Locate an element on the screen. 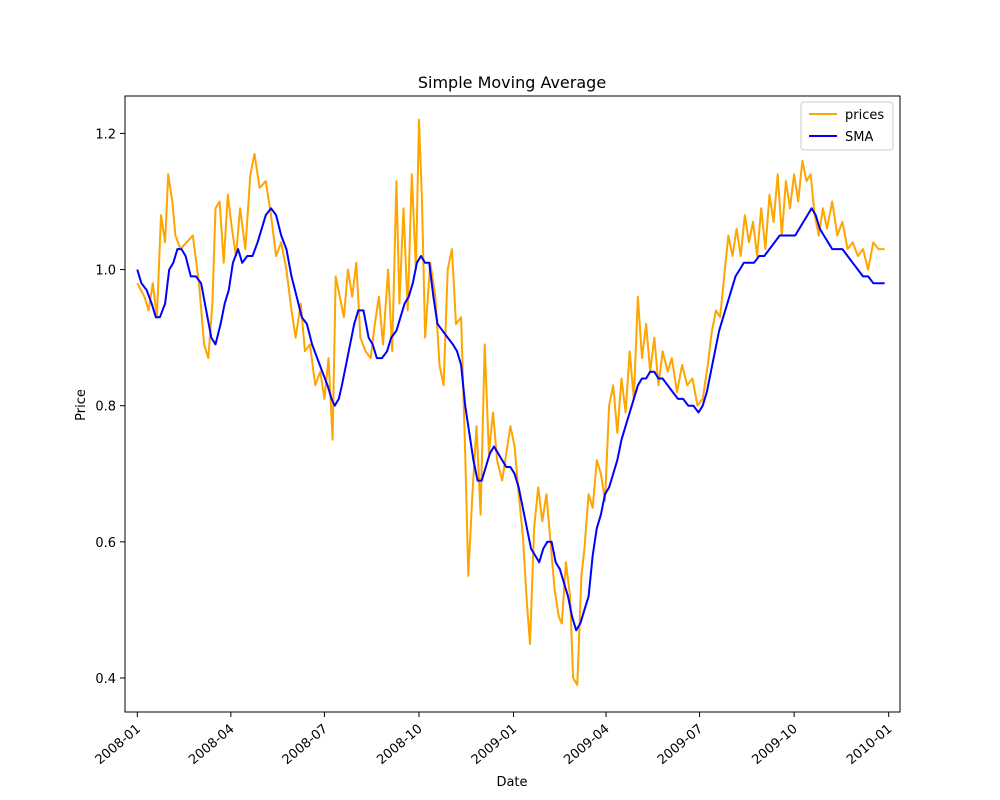 Image resolution: width=1000 pixels, height=800 pixels. y-axis-label: Price is located at coordinates (81, 405).